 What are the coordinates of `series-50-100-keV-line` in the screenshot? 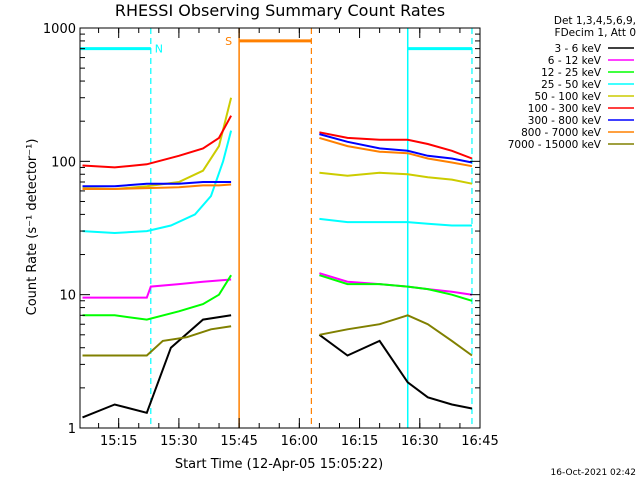 It's located at (277, 144).